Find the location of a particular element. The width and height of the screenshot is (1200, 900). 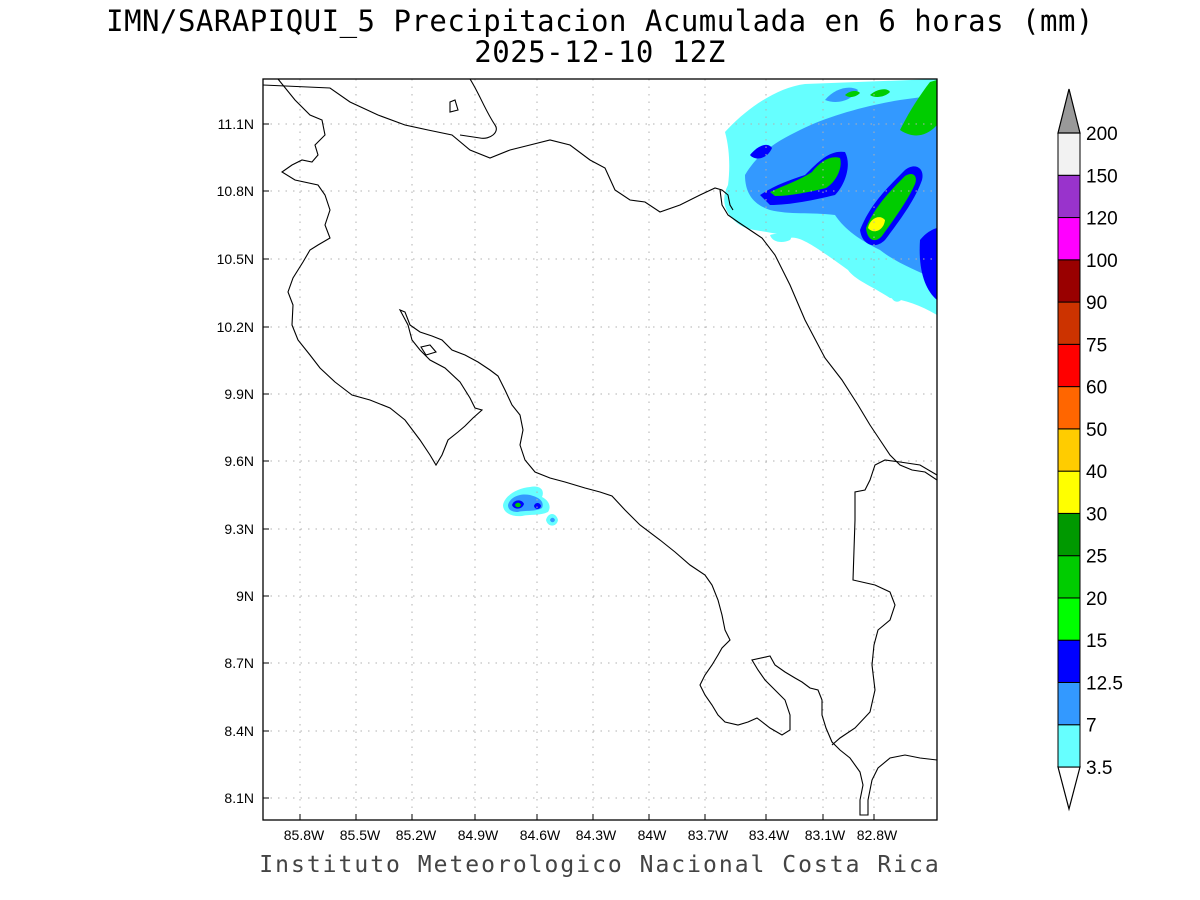

lon-tick-label: 84.9W is located at coordinates (478, 835).